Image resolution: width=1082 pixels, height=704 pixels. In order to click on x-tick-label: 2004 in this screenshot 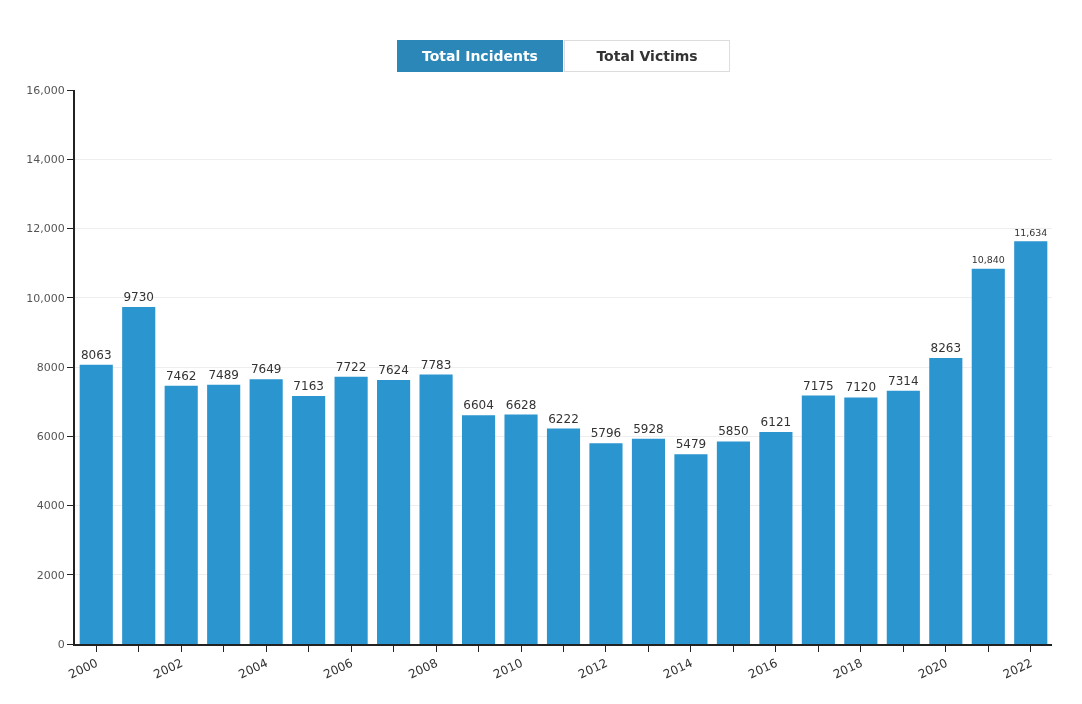, I will do `click(253, 668)`.